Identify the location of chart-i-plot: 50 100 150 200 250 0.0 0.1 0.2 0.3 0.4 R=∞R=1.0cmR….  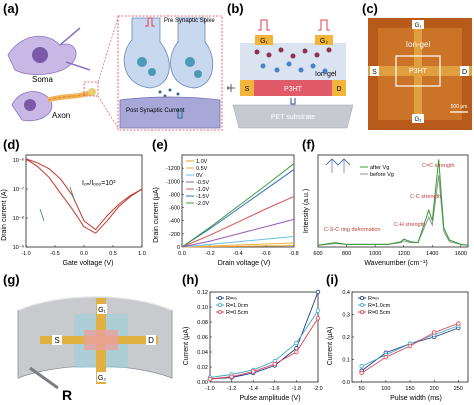
(405, 341).